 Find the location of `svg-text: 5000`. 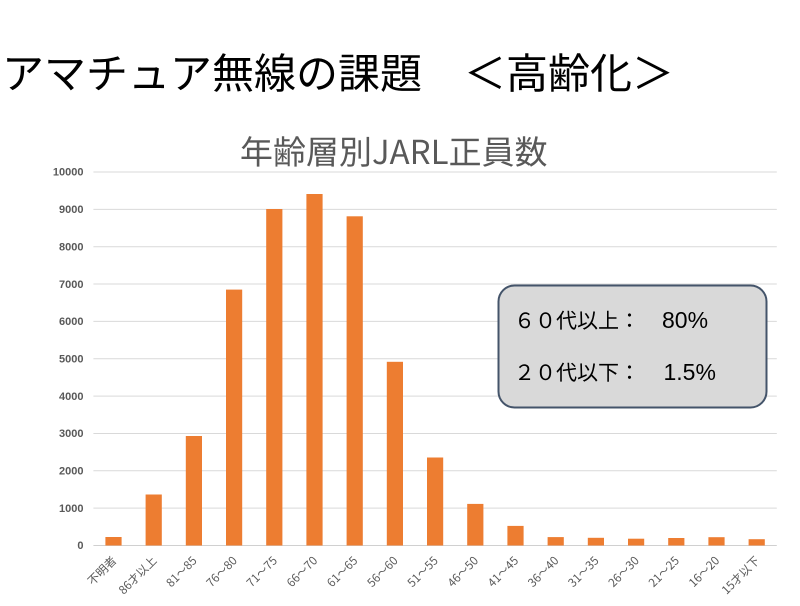

svg-text: 5000 is located at coordinates (71, 359).